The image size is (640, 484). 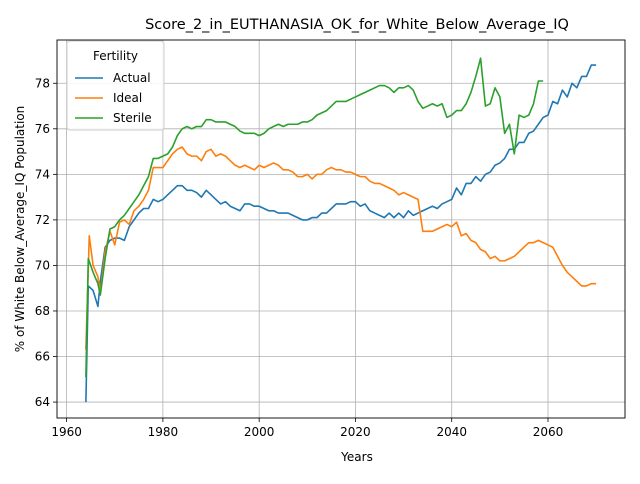 What do you see at coordinates (451, 432) in the screenshot?
I see `x-tick-label: 2040` at bounding box center [451, 432].